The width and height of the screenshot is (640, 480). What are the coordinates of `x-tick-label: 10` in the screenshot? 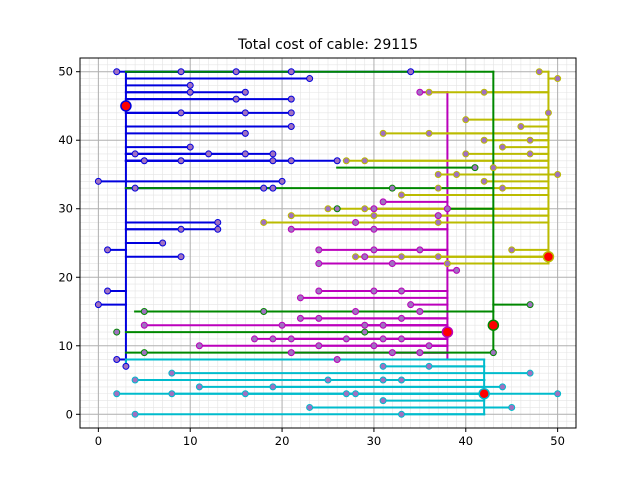 It's located at (190, 441).